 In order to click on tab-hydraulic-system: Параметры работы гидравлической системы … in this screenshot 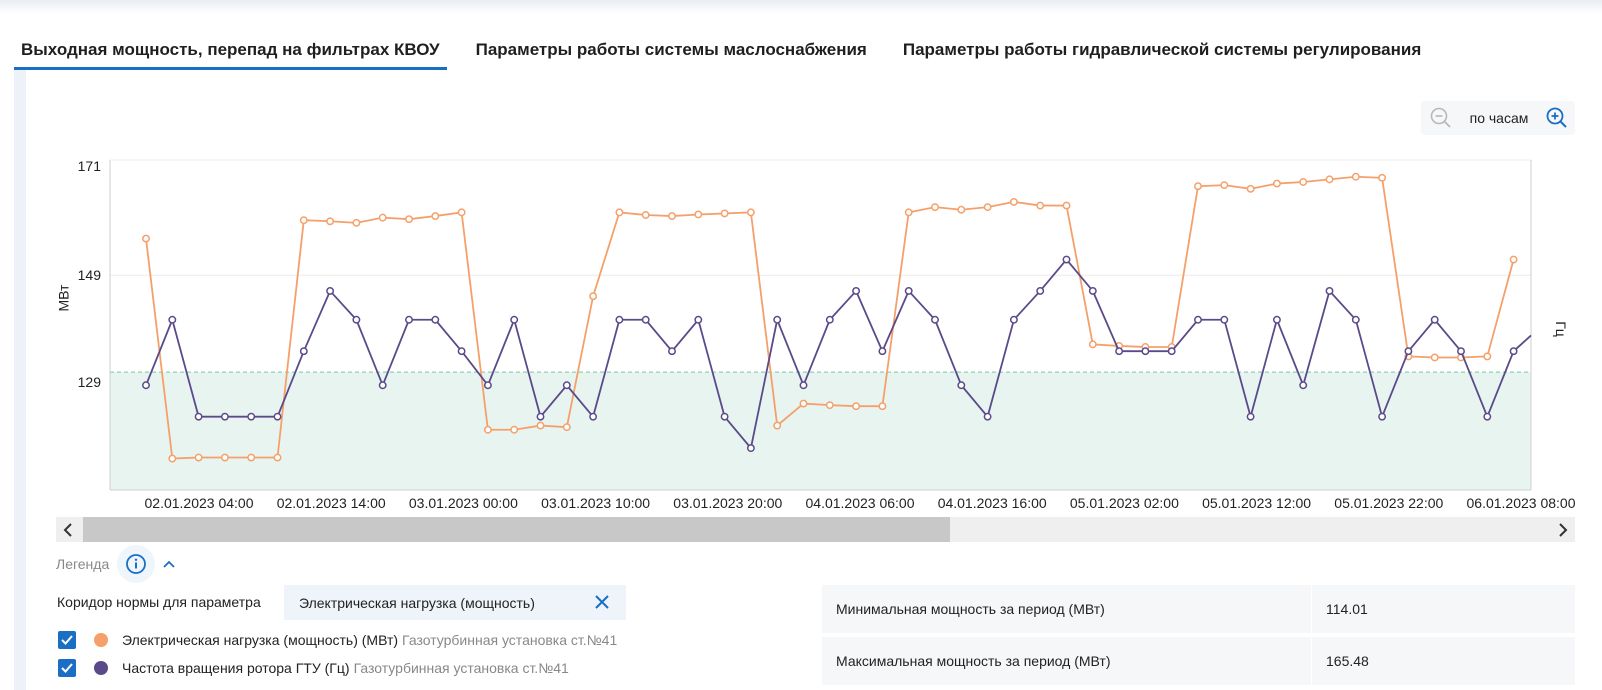, I will do `click(1162, 49)`.